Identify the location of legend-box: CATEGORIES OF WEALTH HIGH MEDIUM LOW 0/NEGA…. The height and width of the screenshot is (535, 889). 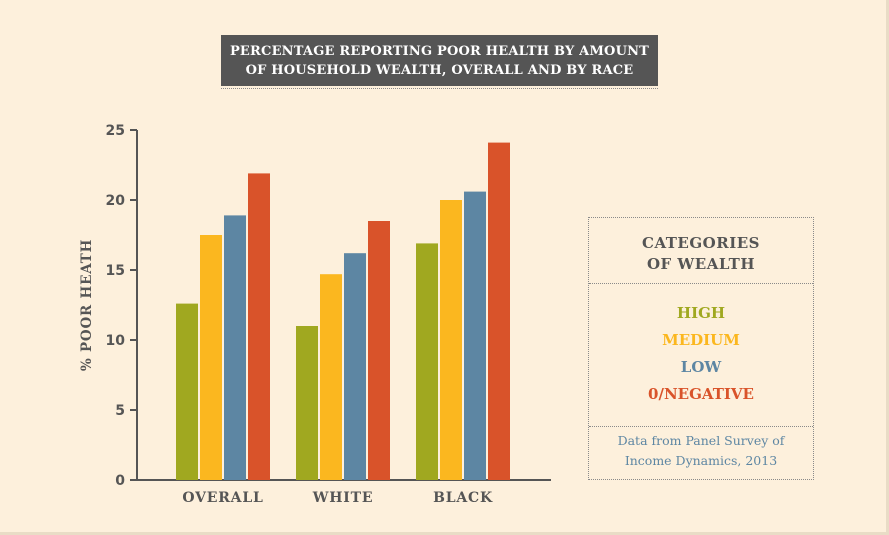
(701, 348).